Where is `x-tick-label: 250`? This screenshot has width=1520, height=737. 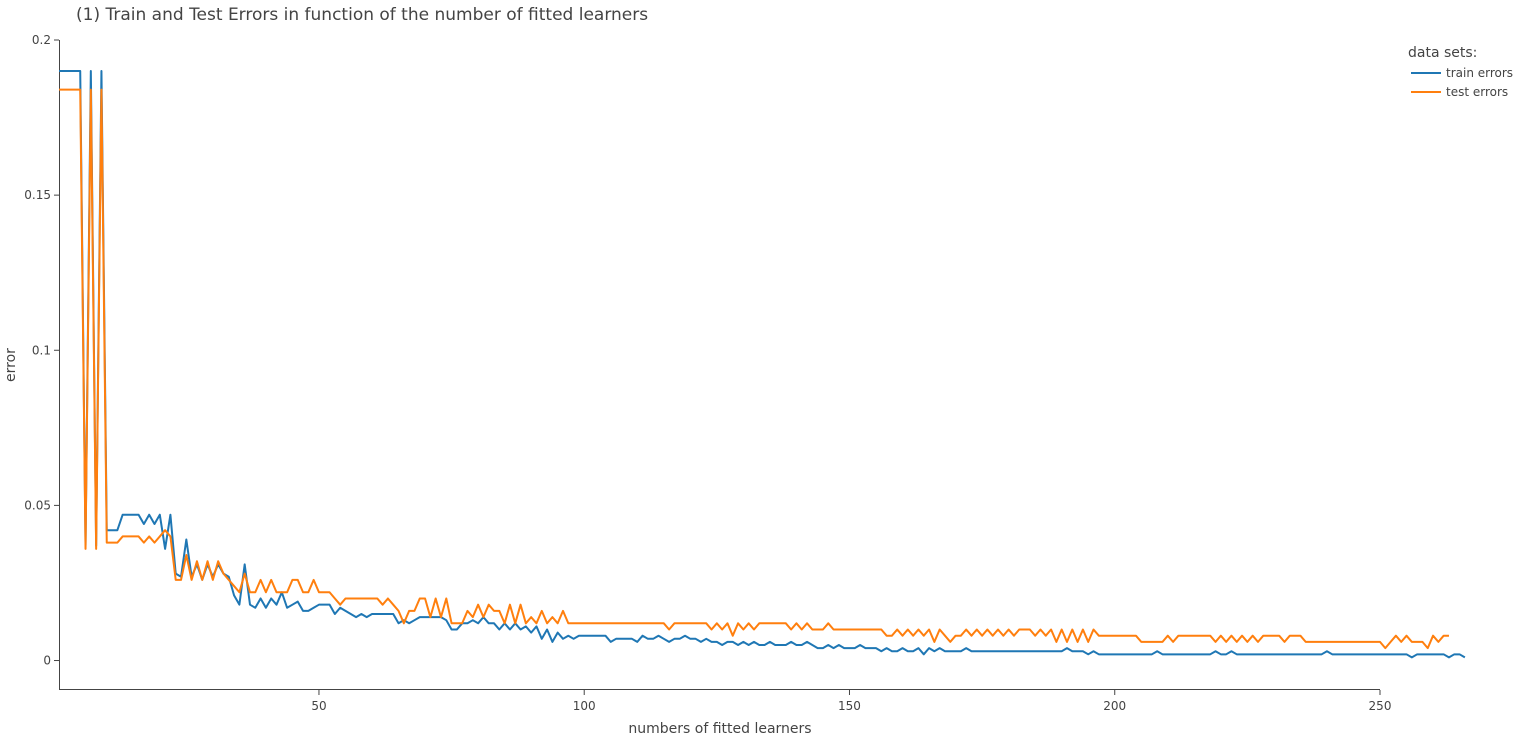 x-tick-label: 250 is located at coordinates (1380, 706).